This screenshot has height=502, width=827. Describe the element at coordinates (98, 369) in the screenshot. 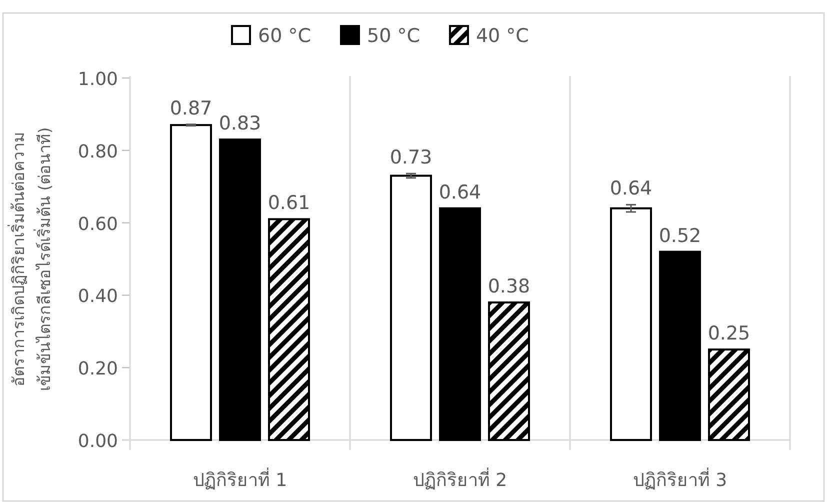

I see `y-tick-label: 0.20` at that location.